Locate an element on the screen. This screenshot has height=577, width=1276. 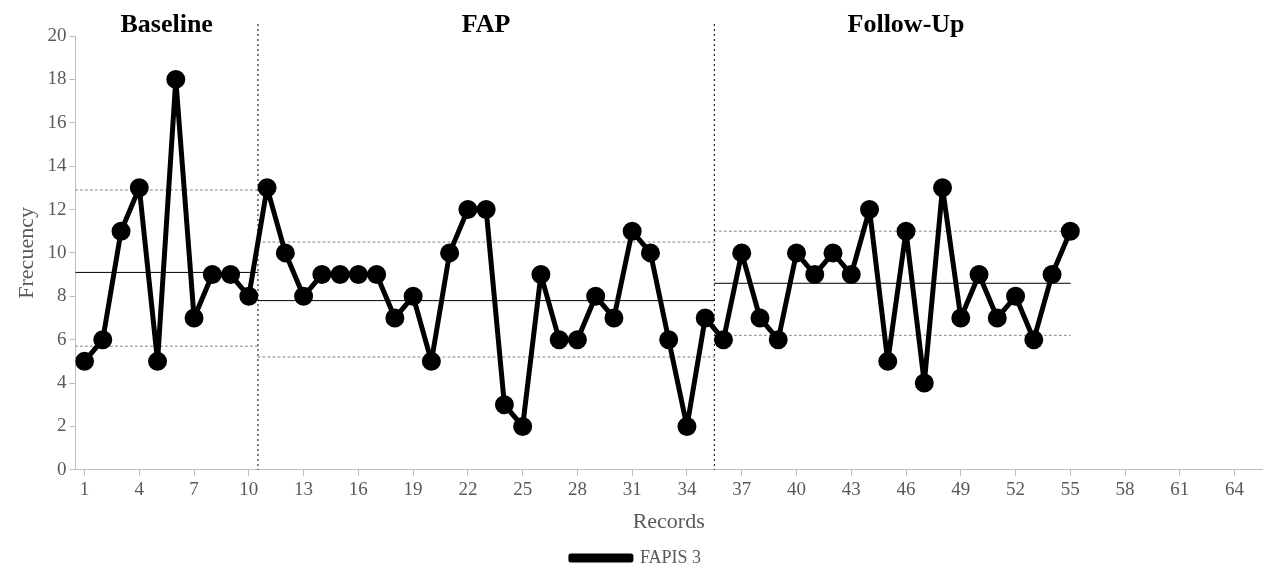
annotation: Follow-Up is located at coordinates (906, 23).